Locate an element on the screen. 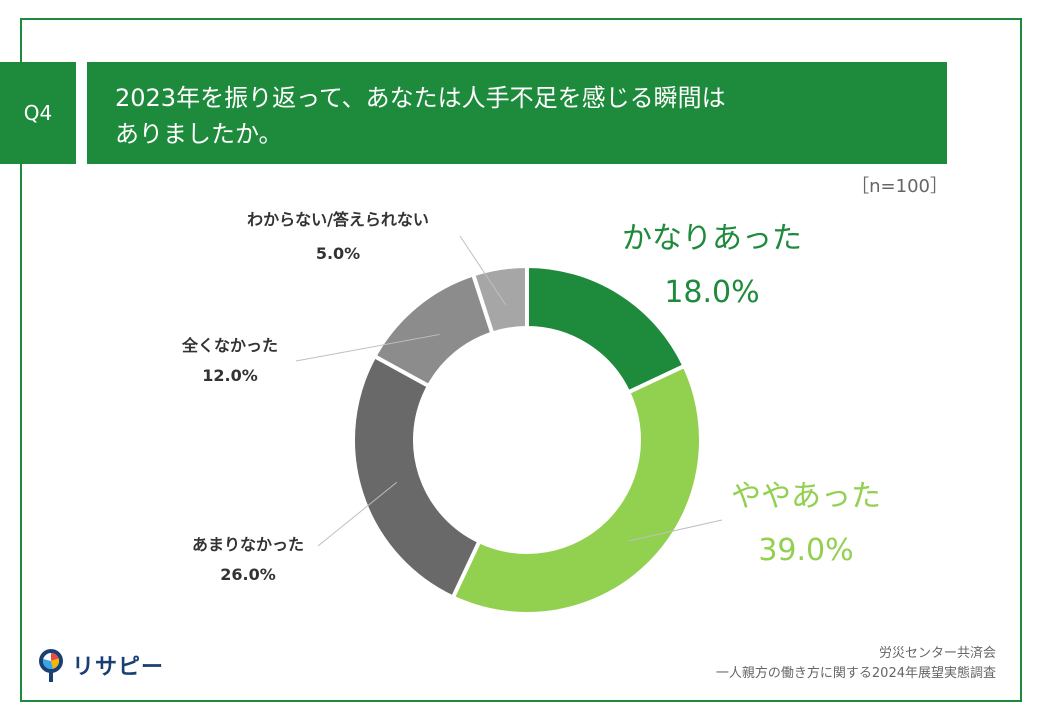 The image size is (1040, 720). credit-line-1: 労災センター共済会 is located at coordinates (937, 653).